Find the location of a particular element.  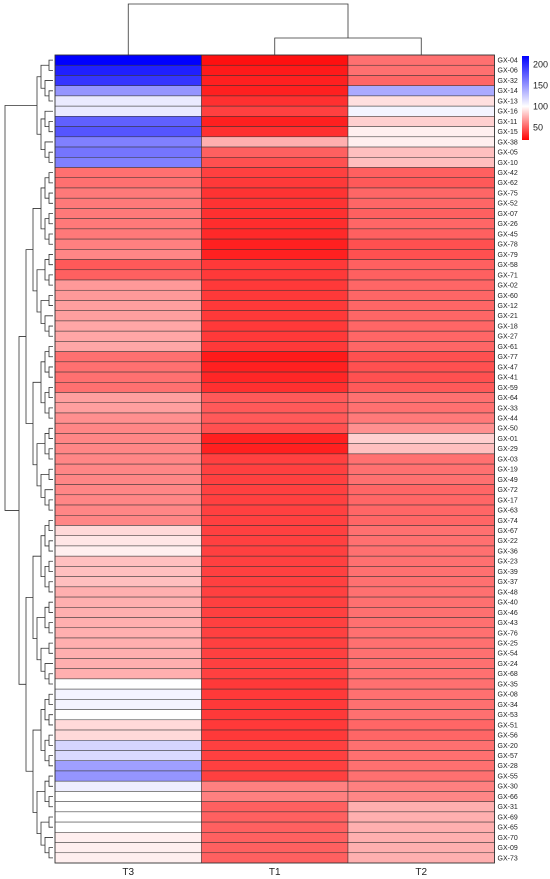

row-label: GX-77 is located at coordinates (508, 357).